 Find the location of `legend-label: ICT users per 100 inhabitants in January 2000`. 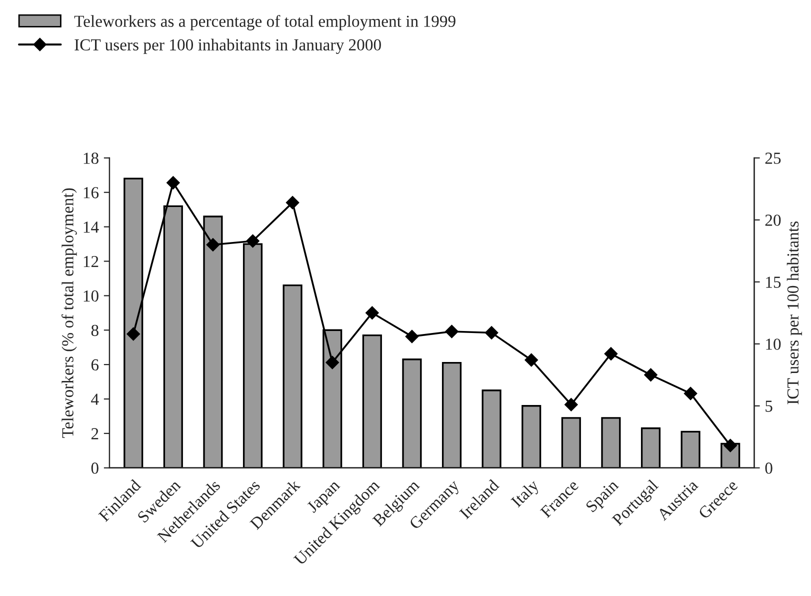

legend-label: ICT users per 100 inhabitants in January 2000 is located at coordinates (227, 46).